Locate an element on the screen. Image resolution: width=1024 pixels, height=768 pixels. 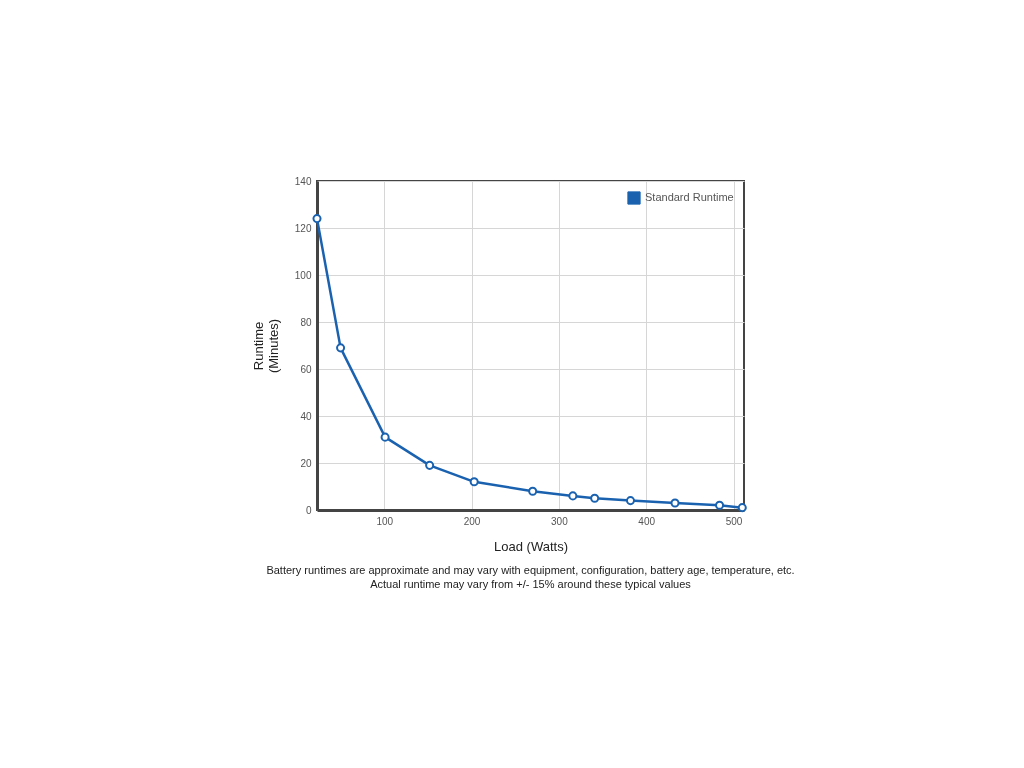
y-axis-title: Runtime (Minutes) is located at coordinates (265, 346).